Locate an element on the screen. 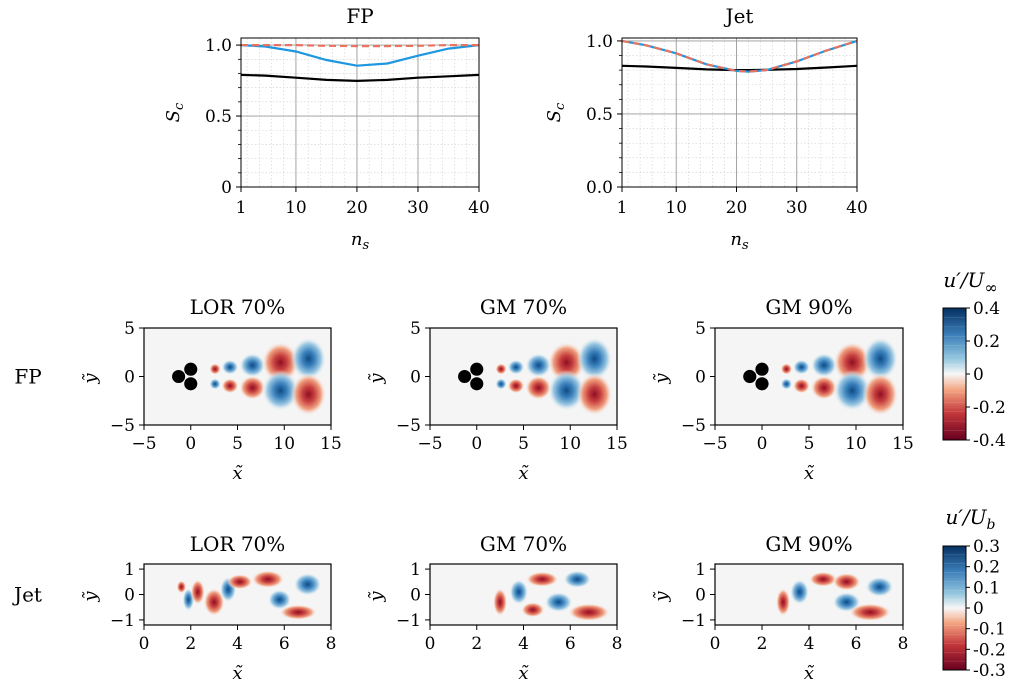 The width and height of the screenshot is (1028, 694). plot-frame is located at coordinates (739, 112).